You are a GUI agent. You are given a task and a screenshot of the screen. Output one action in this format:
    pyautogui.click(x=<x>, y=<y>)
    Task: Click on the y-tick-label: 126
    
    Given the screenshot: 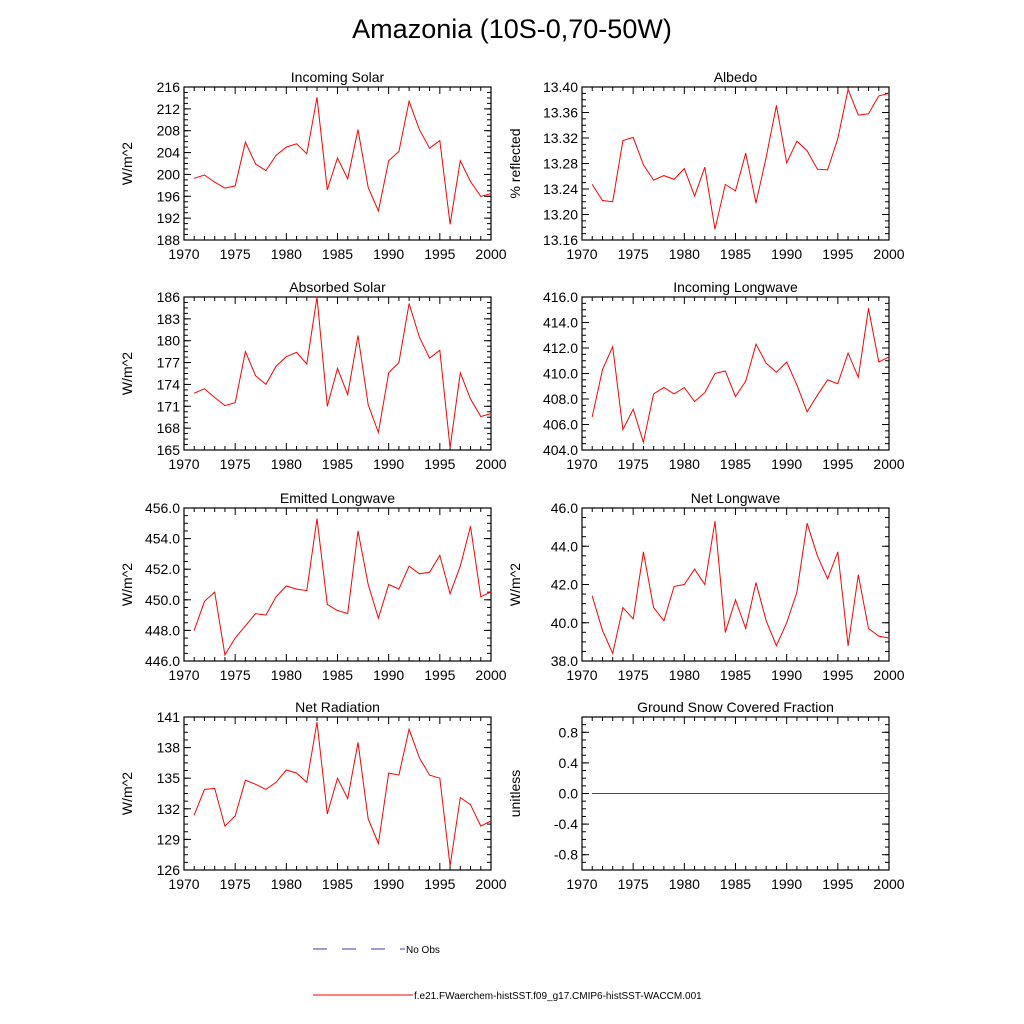 What is the action you would take?
    pyautogui.click(x=169, y=870)
    